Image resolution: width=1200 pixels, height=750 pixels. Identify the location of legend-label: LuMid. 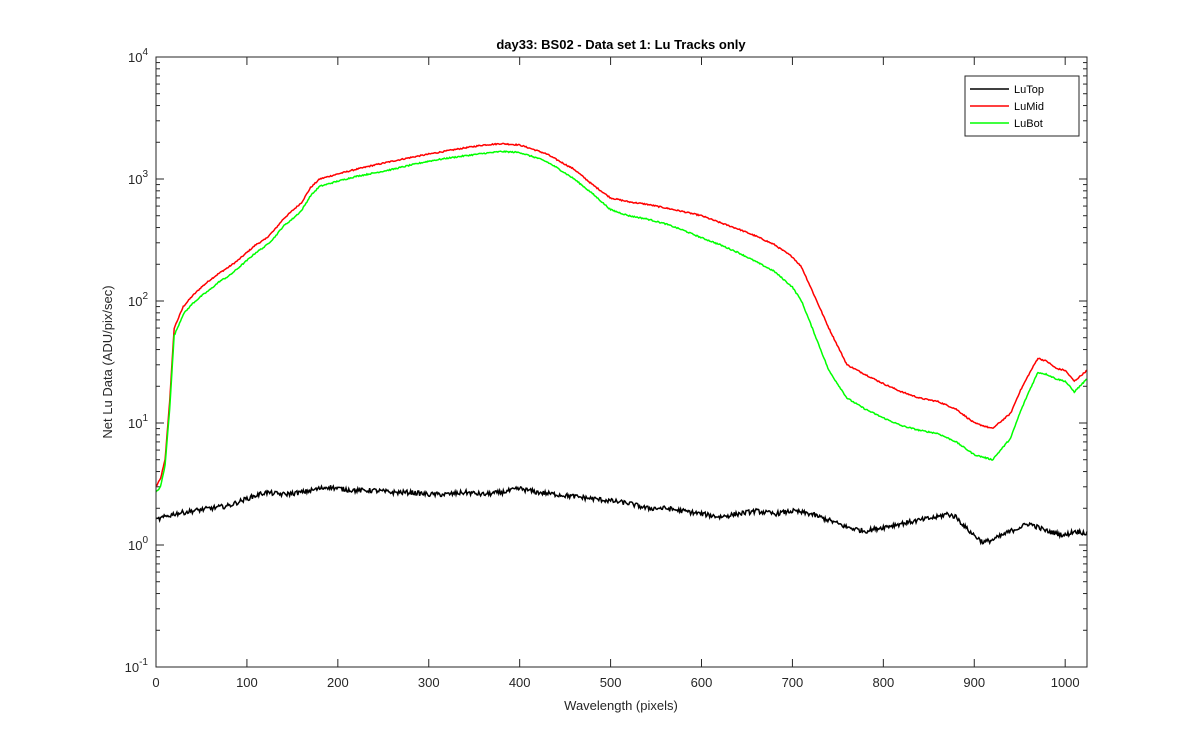
(1029, 107).